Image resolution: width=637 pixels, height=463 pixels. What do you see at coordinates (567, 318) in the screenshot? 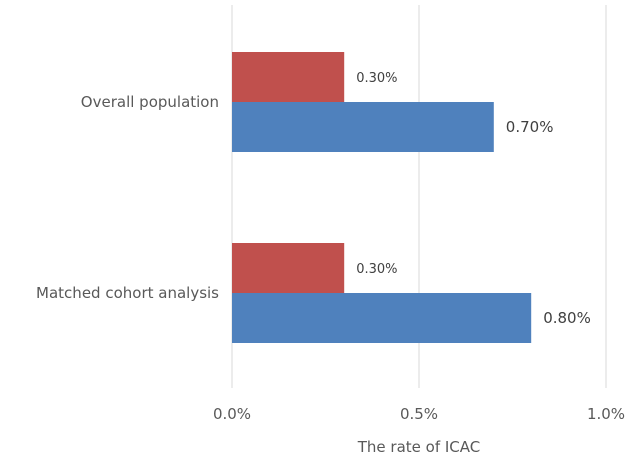
I see `data-label: 0.80%` at bounding box center [567, 318].